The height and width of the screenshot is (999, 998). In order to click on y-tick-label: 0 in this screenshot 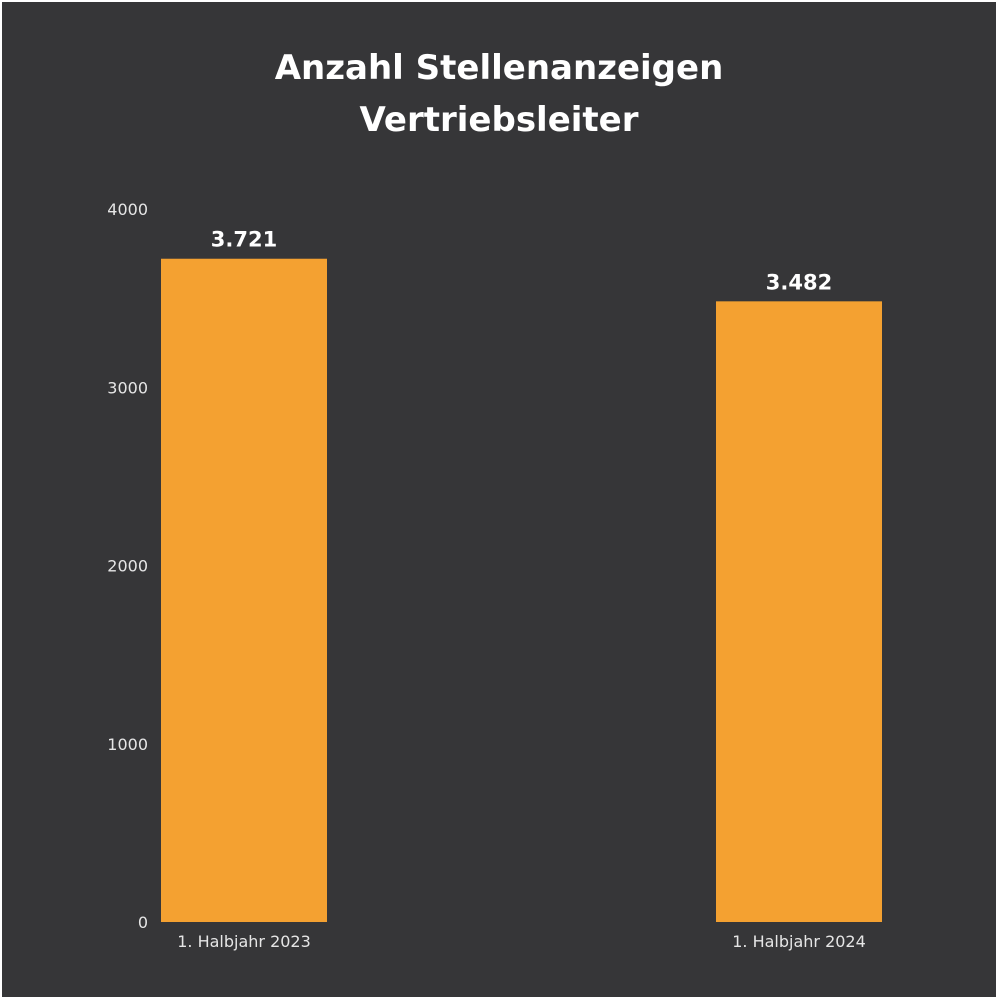, I will do `click(143, 922)`.